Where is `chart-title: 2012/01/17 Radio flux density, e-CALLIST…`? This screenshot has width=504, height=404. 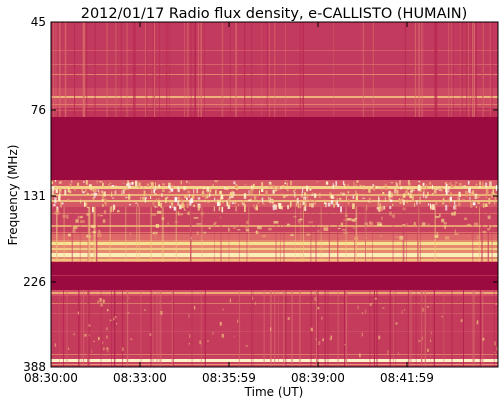
chart-title: 2012/01/17 Radio flux density, e-CALLIST… is located at coordinates (274, 14).